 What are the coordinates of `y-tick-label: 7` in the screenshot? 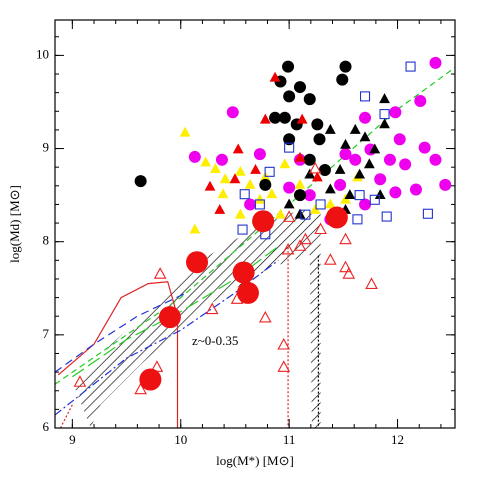 It's located at (46, 333).